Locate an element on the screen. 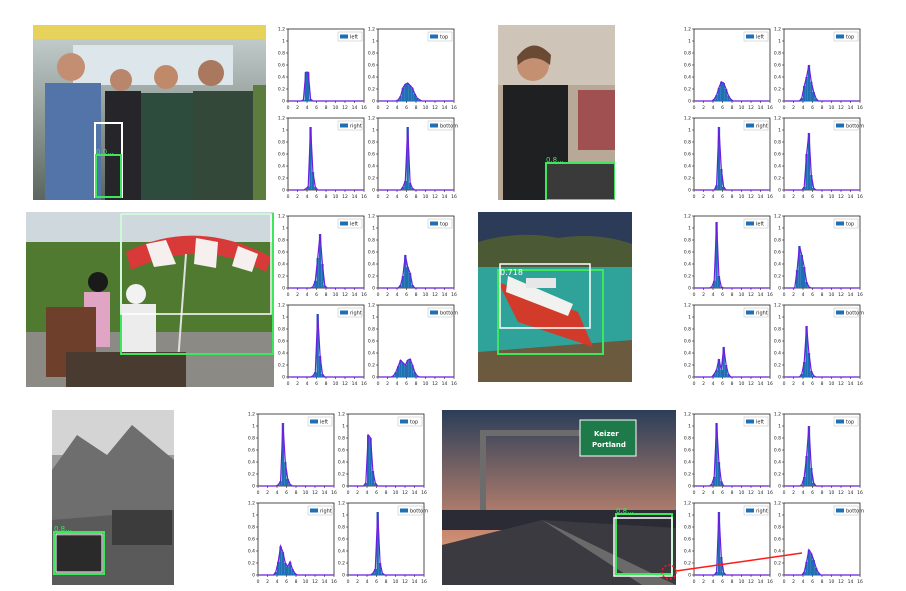 Image resolution: width=906 pixels, height=591 pixels. legend-label: left is located at coordinates (760, 423).